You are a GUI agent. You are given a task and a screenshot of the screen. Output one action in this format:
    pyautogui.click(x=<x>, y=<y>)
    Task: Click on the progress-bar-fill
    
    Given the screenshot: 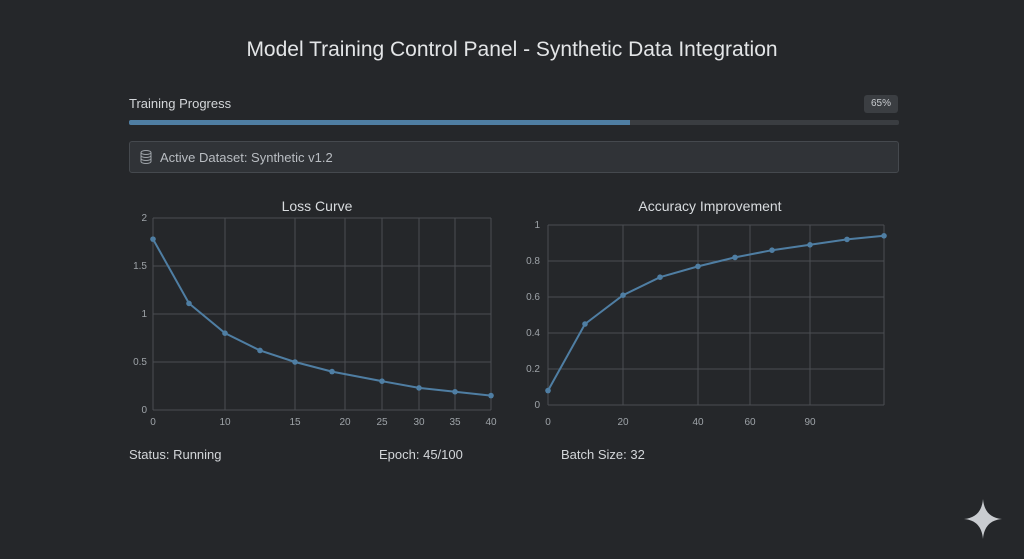 What is the action you would take?
    pyautogui.click(x=379, y=122)
    